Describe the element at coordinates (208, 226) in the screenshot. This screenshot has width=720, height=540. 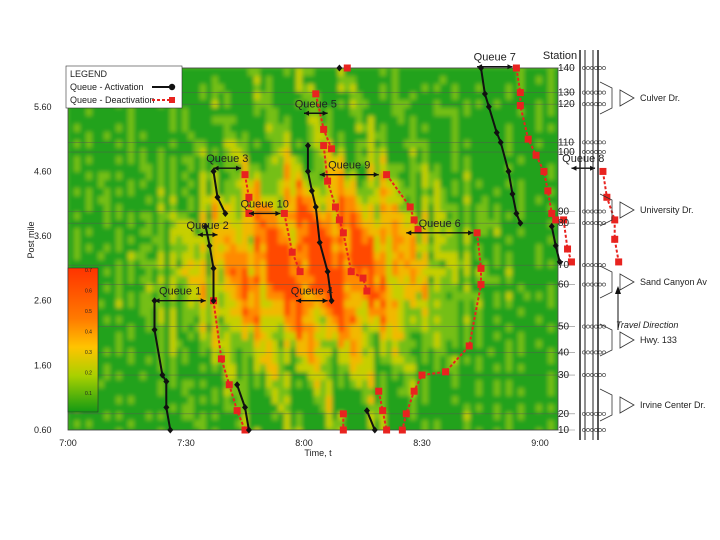
I see `queue-label: Queue 2` at that location.